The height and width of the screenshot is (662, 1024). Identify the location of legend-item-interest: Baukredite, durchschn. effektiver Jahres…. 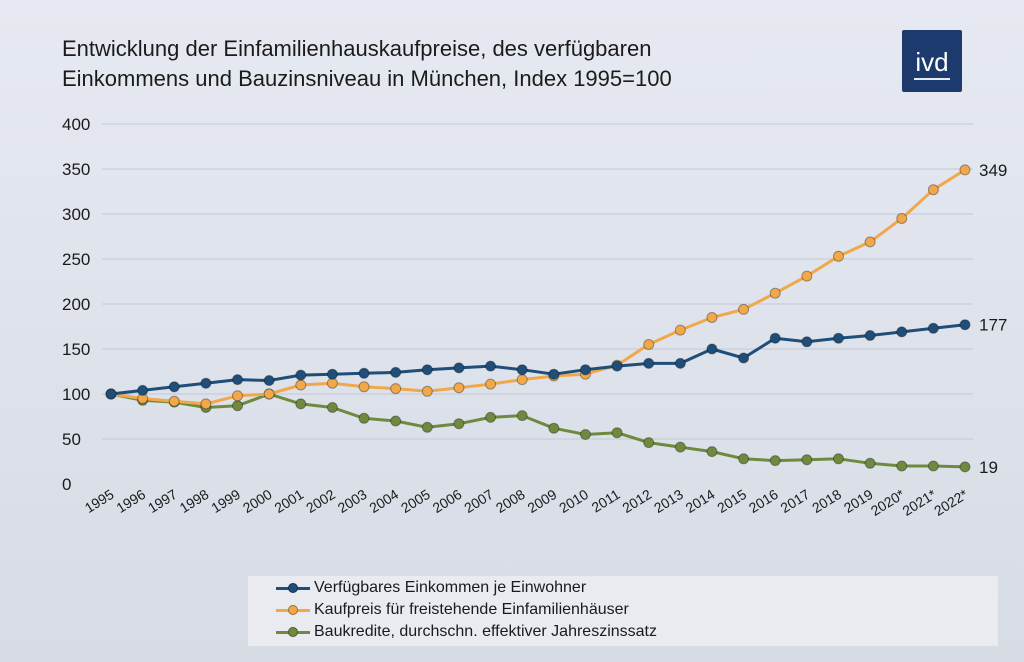
(466, 632).